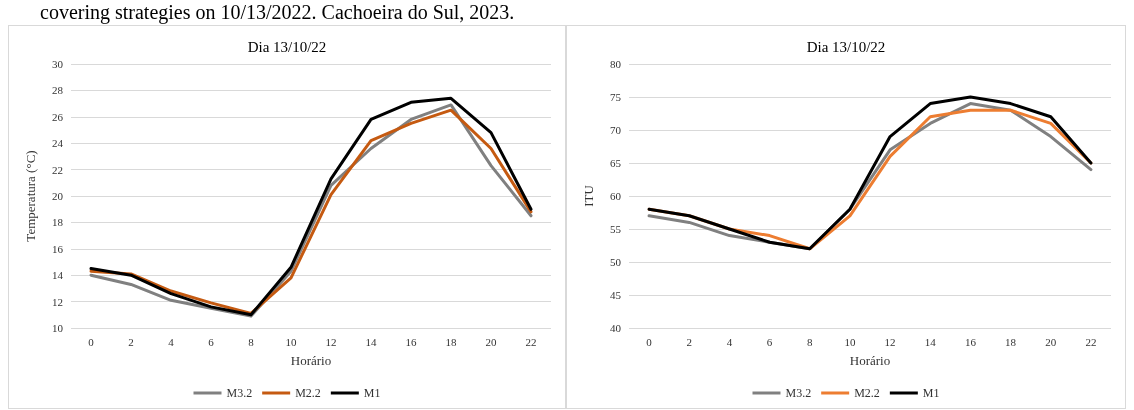 The width and height of the screenshot is (1134, 410). What do you see at coordinates (616, 196) in the screenshot?
I see `y-tick-label: 60` at bounding box center [616, 196].